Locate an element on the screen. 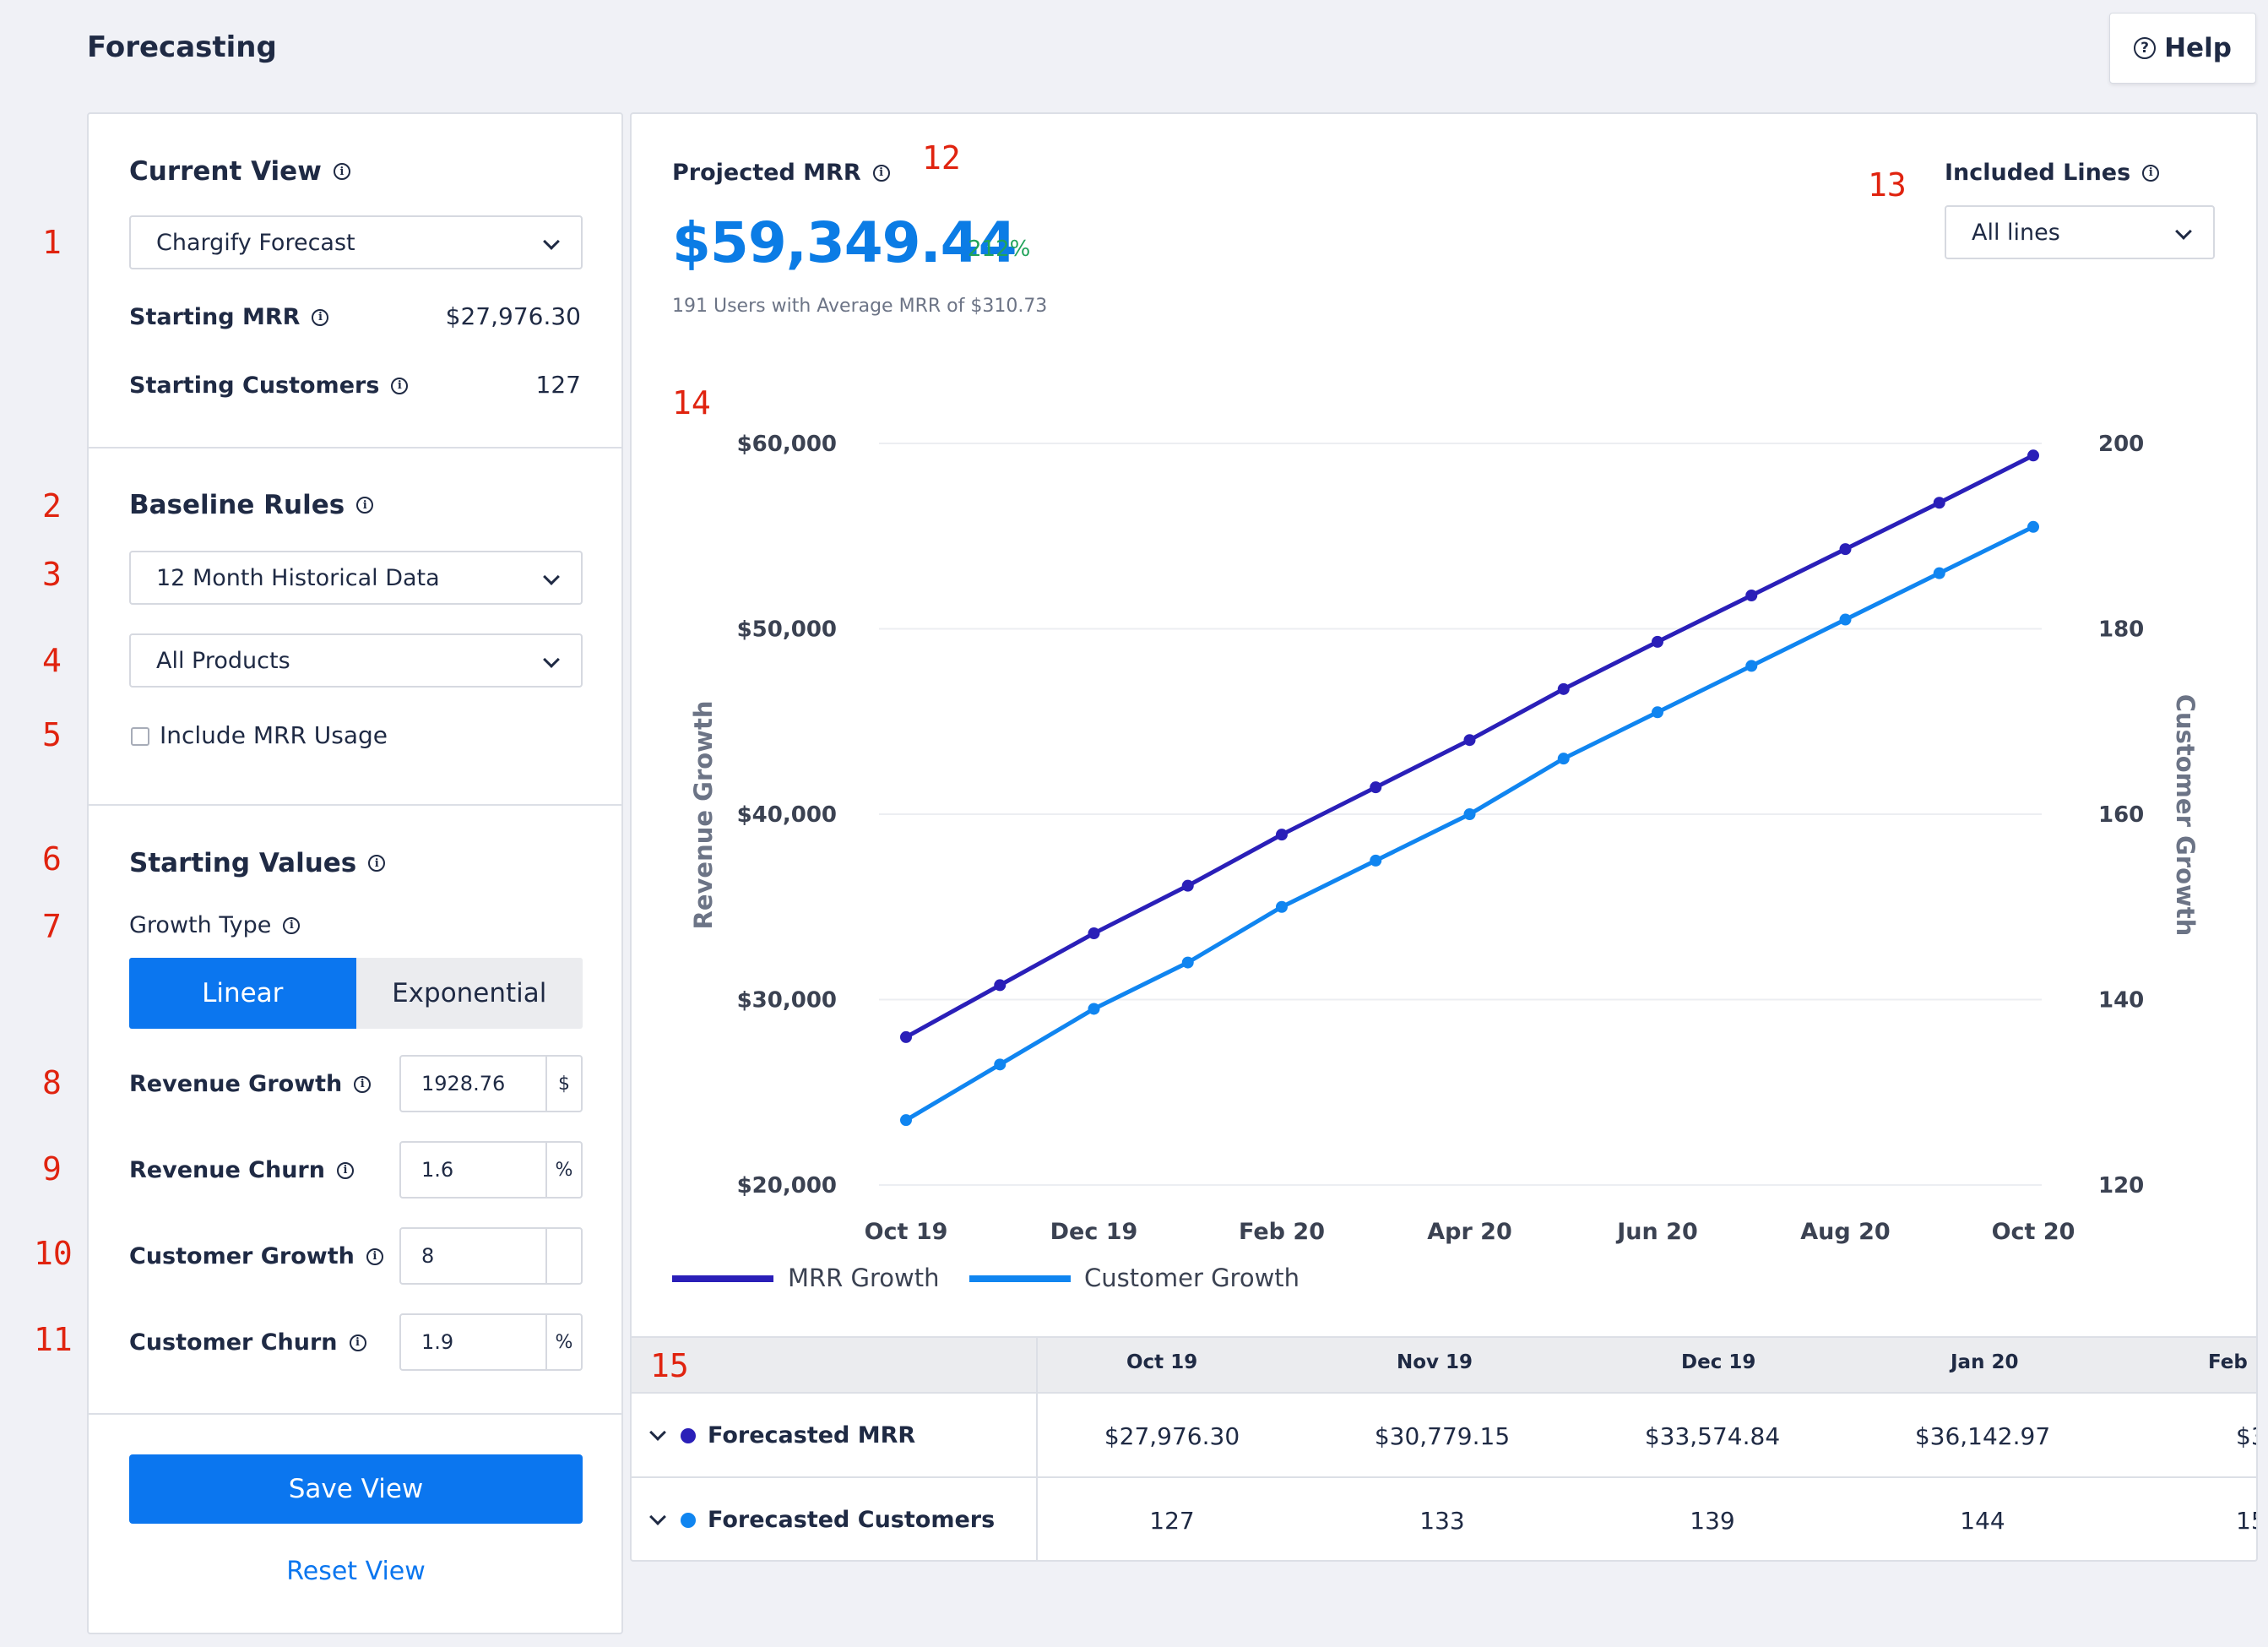  y-tick-label: $50,000 is located at coordinates (787, 630).